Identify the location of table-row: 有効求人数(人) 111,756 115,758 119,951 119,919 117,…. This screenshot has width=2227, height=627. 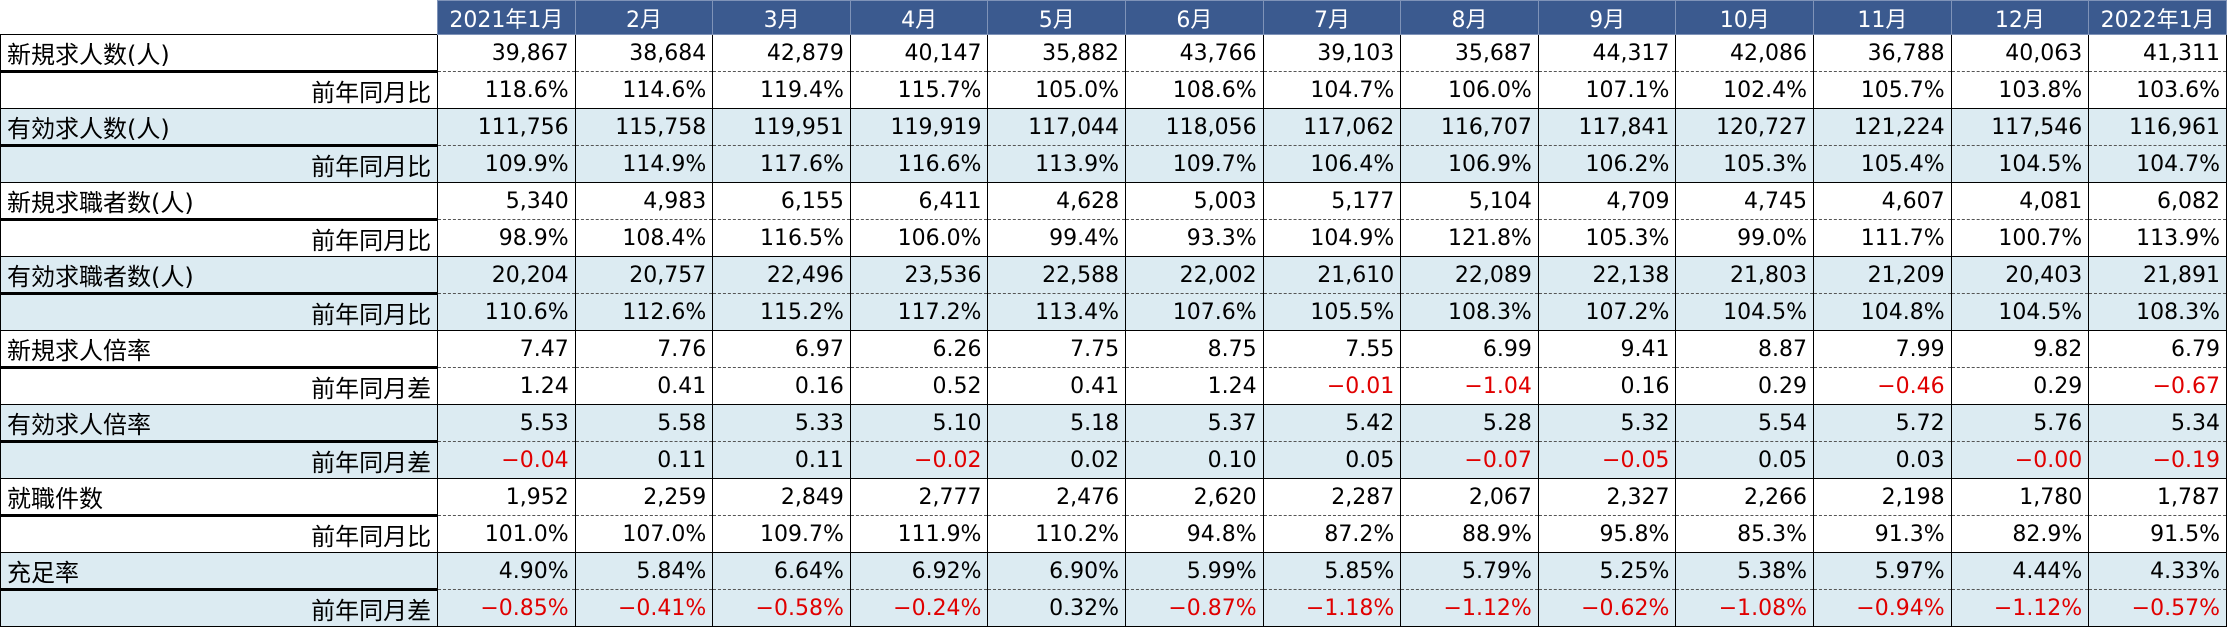
(1113, 127).